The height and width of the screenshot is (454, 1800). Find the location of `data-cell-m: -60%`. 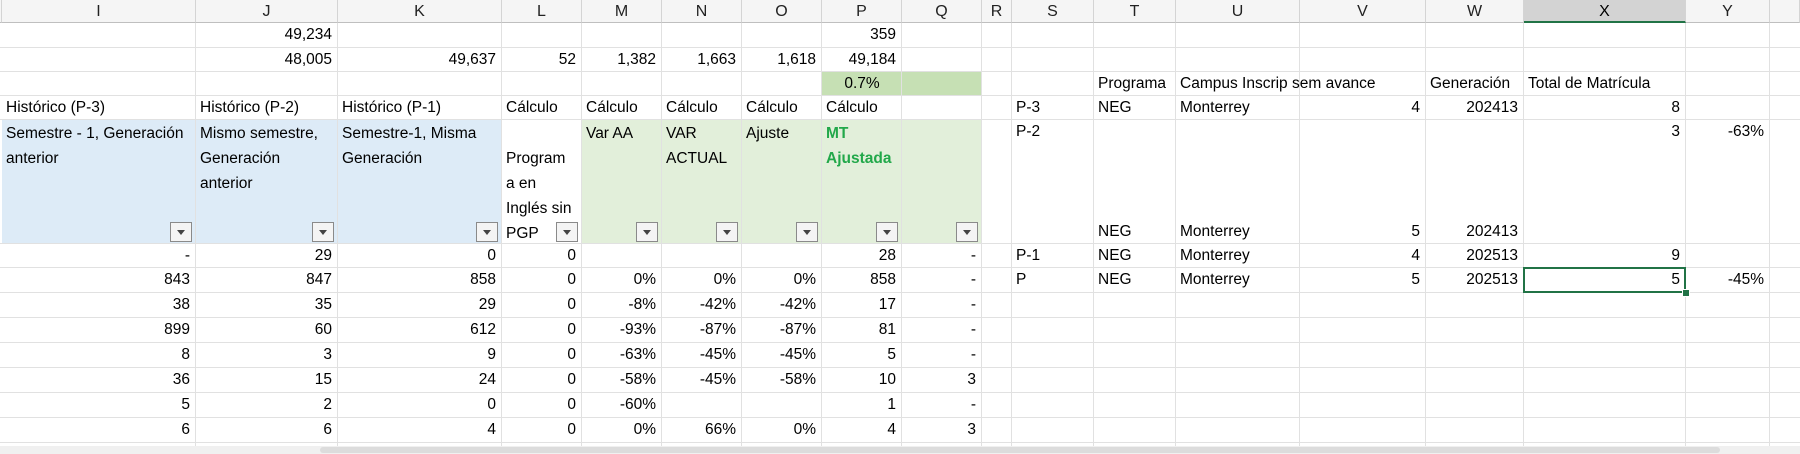

data-cell-m: -60% is located at coordinates (637, 404).